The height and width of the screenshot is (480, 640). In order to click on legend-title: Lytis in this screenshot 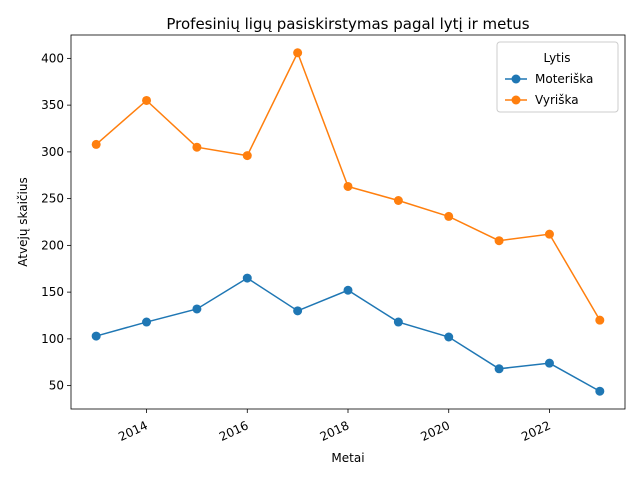, I will do `click(557, 58)`.